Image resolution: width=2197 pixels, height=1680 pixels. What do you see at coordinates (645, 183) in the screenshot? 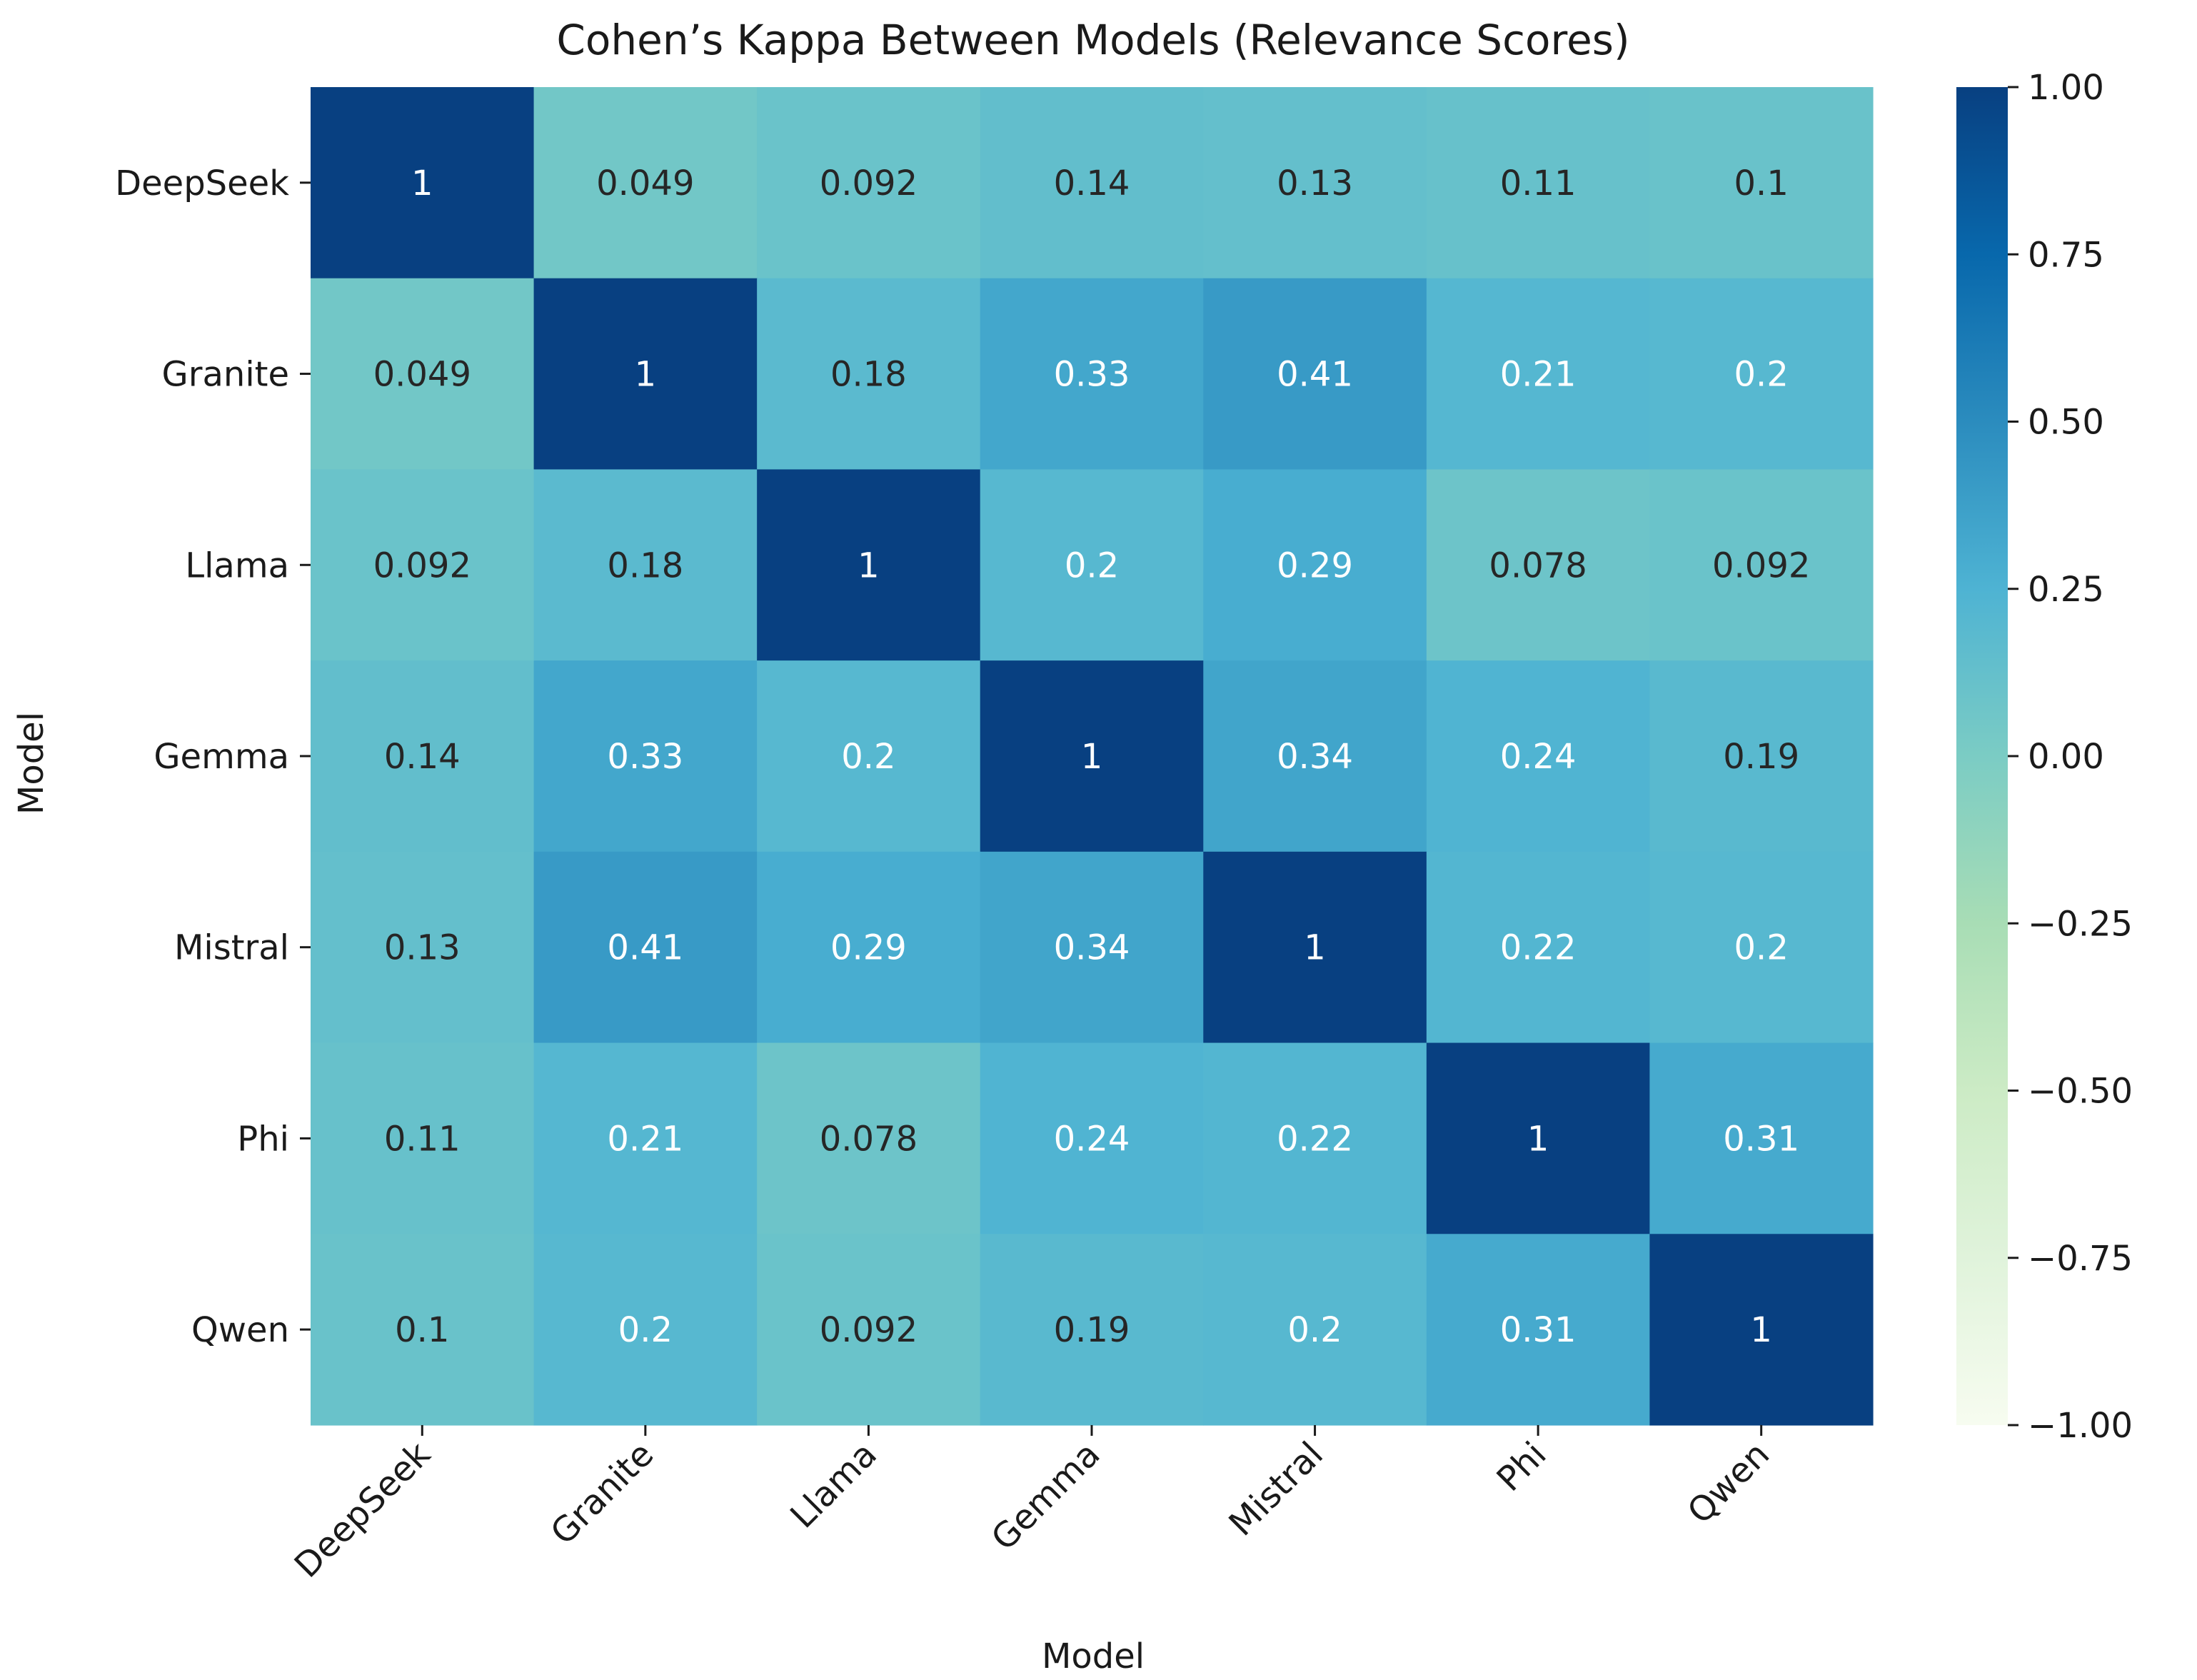
I see `cell-label: 0.049` at bounding box center [645, 183].